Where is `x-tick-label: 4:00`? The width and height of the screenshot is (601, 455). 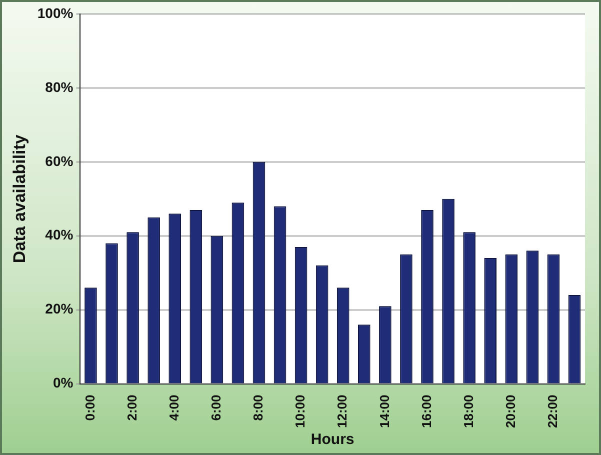 x-tick-label: 4:00 is located at coordinates (174, 407).